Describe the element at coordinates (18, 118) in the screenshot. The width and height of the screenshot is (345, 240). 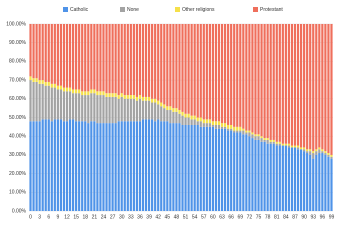
I see `y-tick-label: 50.00%` at that location.